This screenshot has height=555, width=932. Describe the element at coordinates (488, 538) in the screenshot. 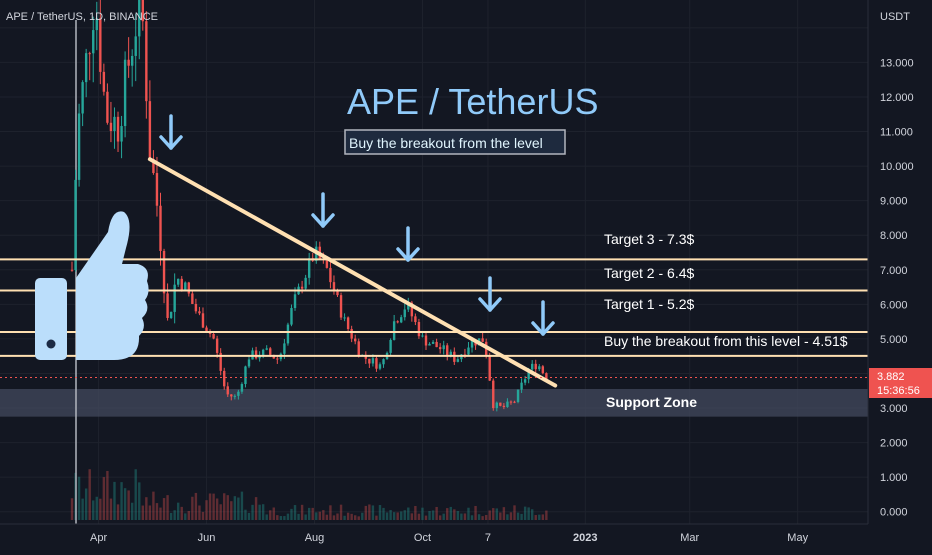

I see `time-tick-label: 7` at that location.